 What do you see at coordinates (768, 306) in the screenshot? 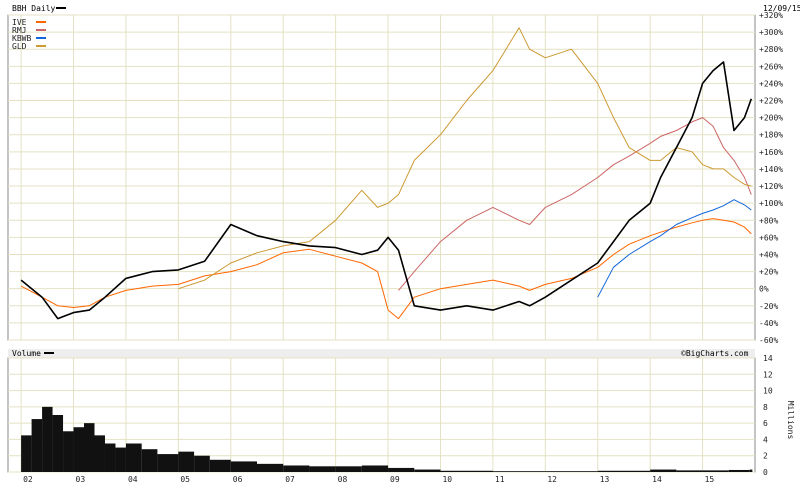
I see `y-tick-label: -20%` at bounding box center [768, 306].